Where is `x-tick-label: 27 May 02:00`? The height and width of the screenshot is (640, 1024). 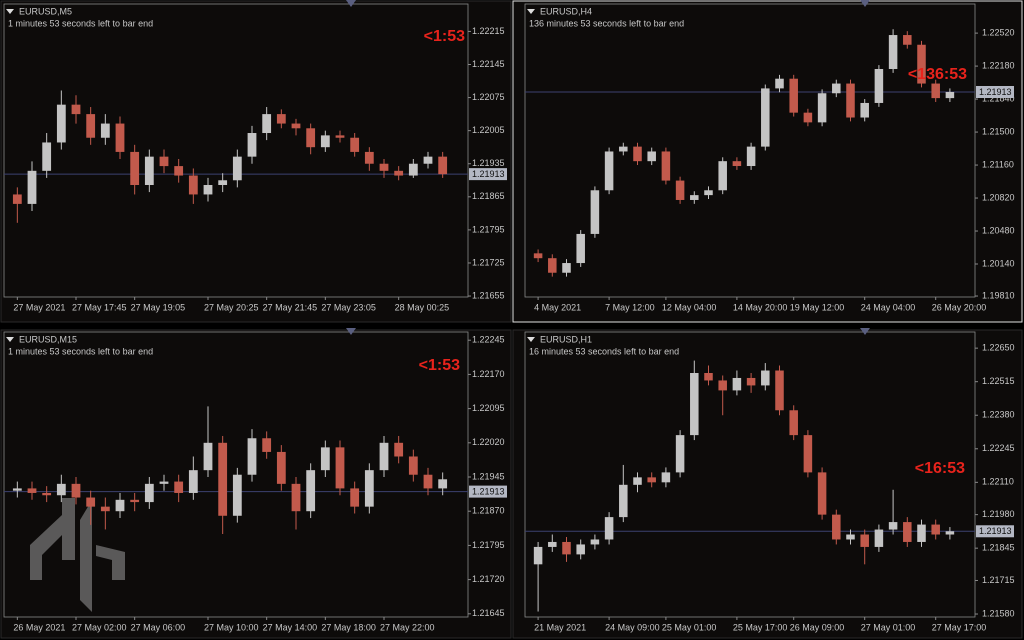 x-tick-label: 27 May 02:00 is located at coordinates (99, 627).